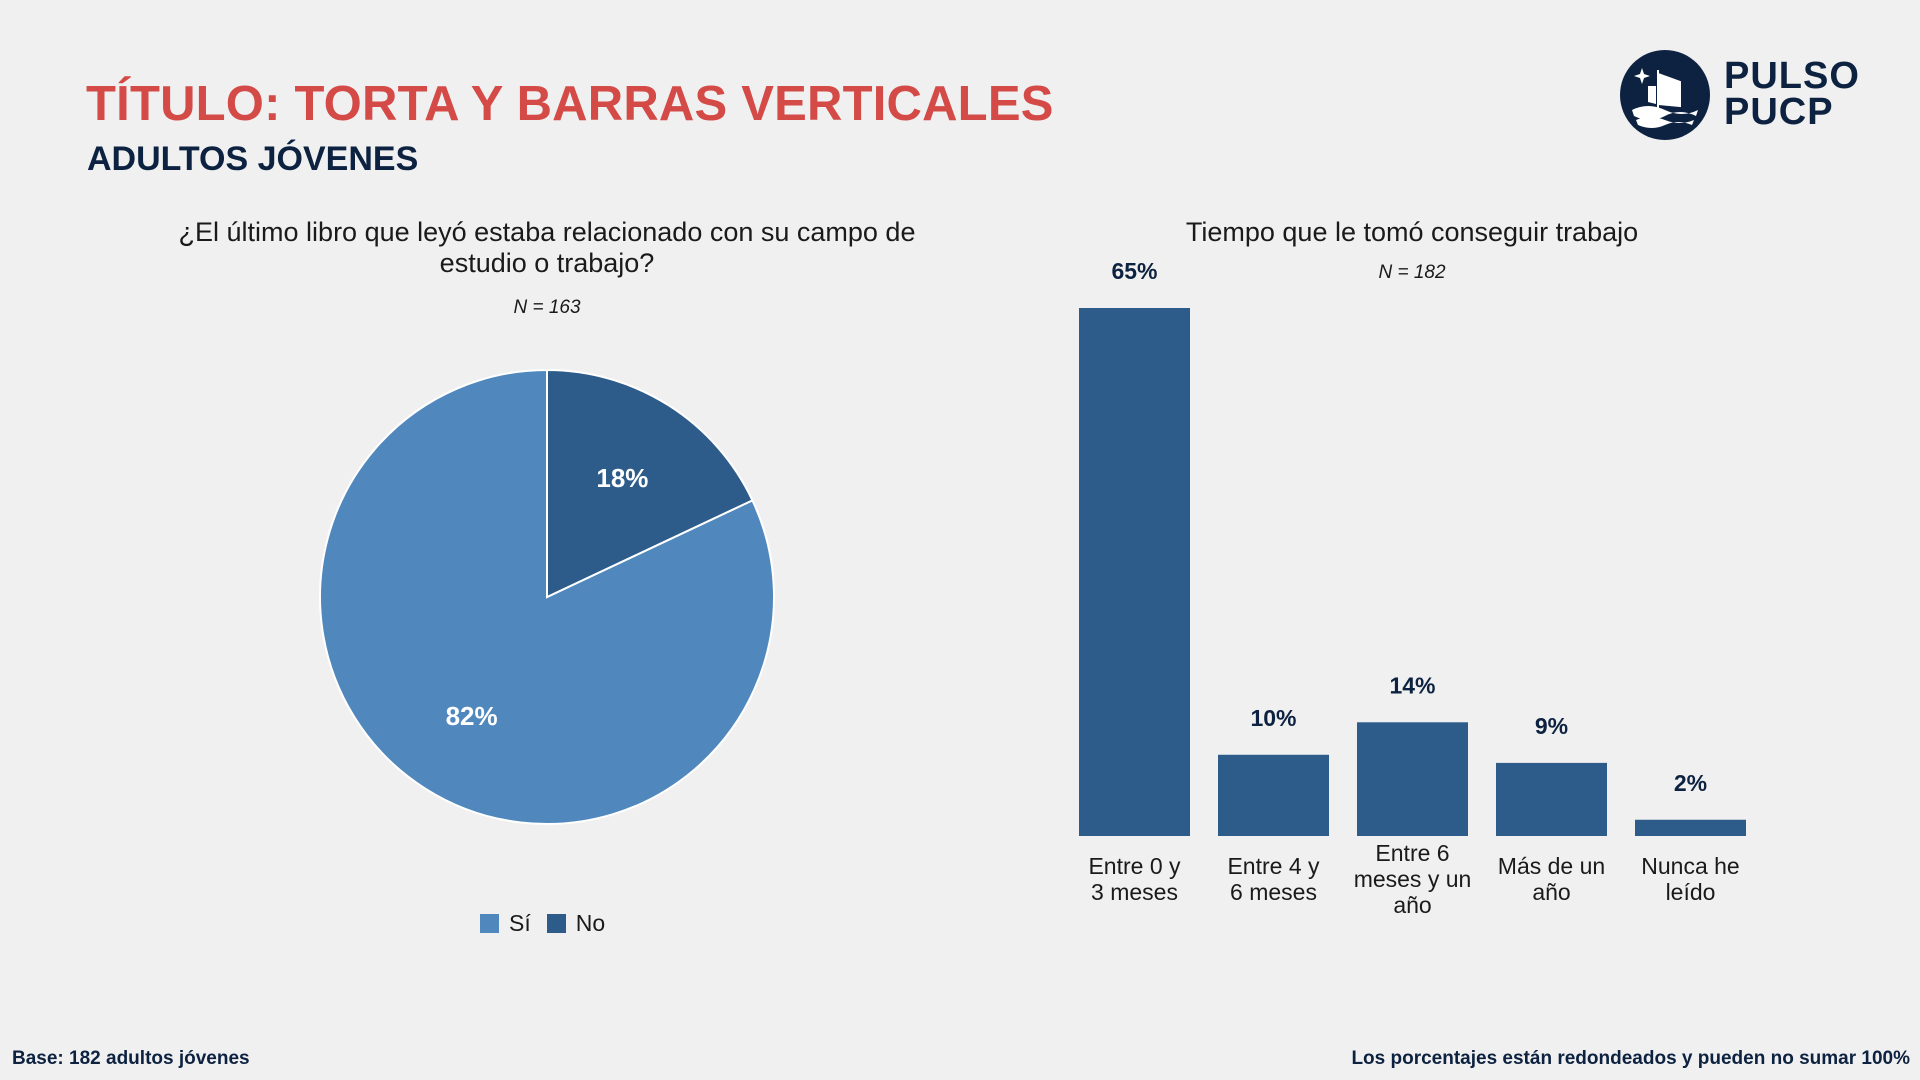 Image resolution: width=1920 pixels, height=1080 pixels. Describe the element at coordinates (1792, 76) in the screenshot. I see `logo-line-1: PULSO` at that location.